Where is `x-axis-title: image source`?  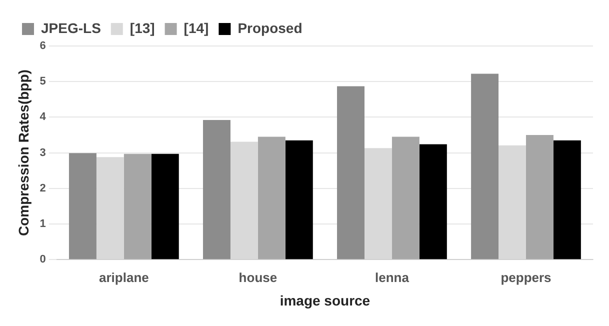
x-axis-title: image source is located at coordinates (325, 300).